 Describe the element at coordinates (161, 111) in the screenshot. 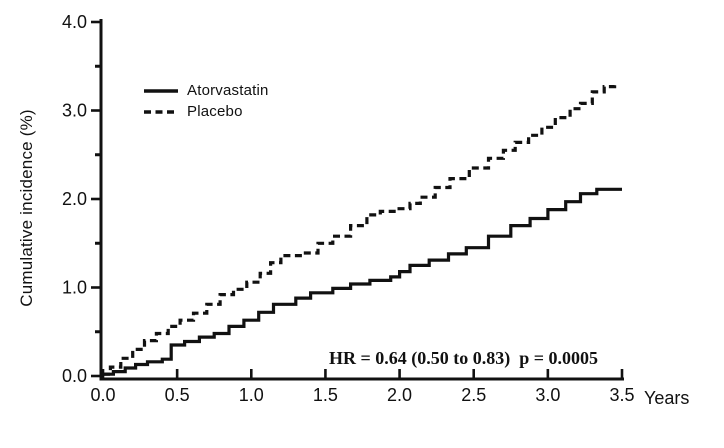

I see `dashed-line-icon` at that location.